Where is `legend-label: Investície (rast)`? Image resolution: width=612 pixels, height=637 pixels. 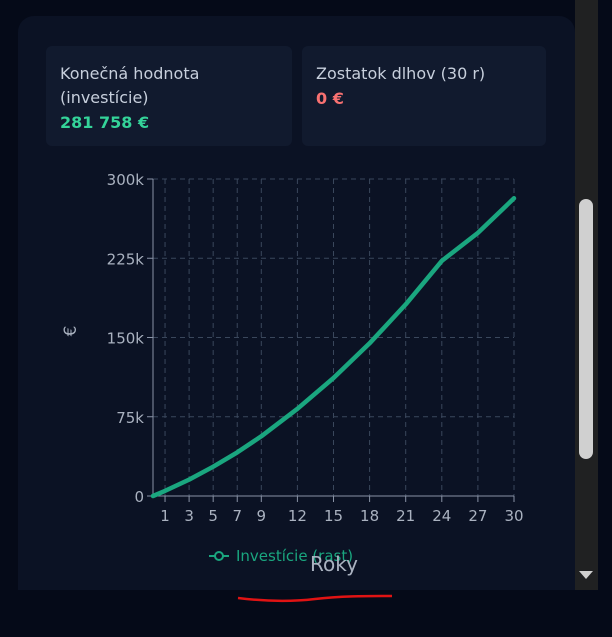 legend-label: Investície (rast) is located at coordinates (294, 556).